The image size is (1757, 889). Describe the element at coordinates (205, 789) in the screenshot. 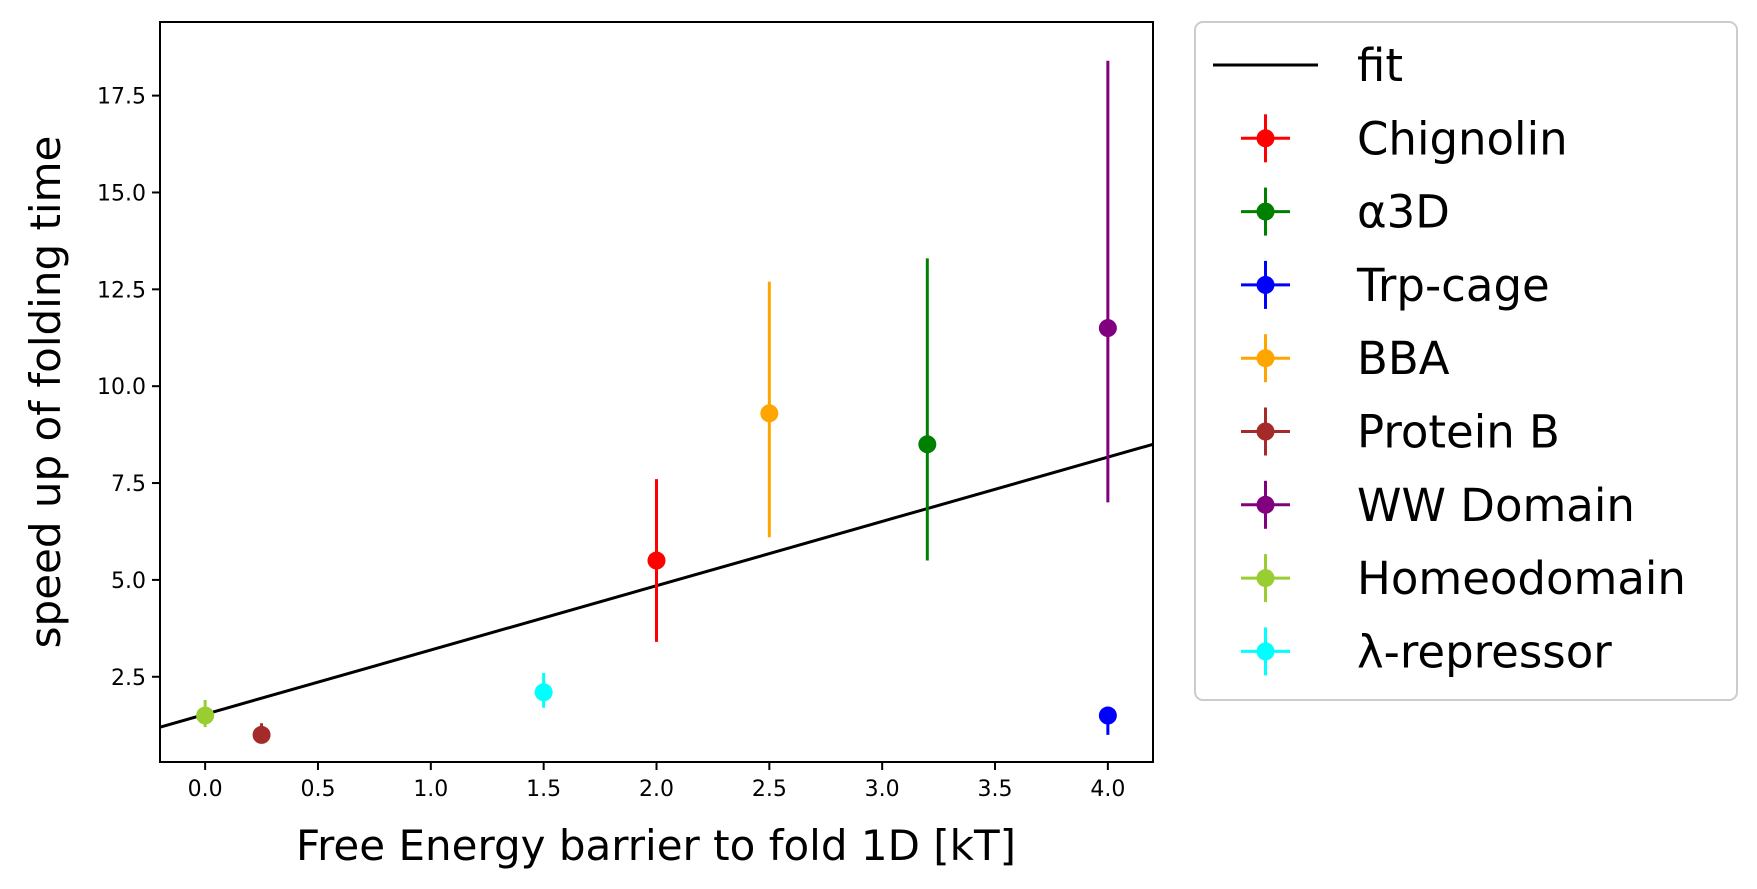

I see `x-tick-label: 0.0` at that location.